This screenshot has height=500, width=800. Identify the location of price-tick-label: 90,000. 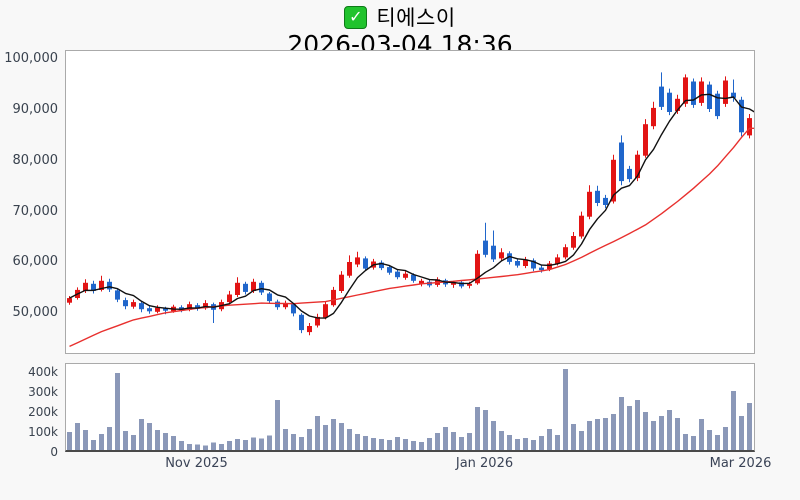
(35, 109).